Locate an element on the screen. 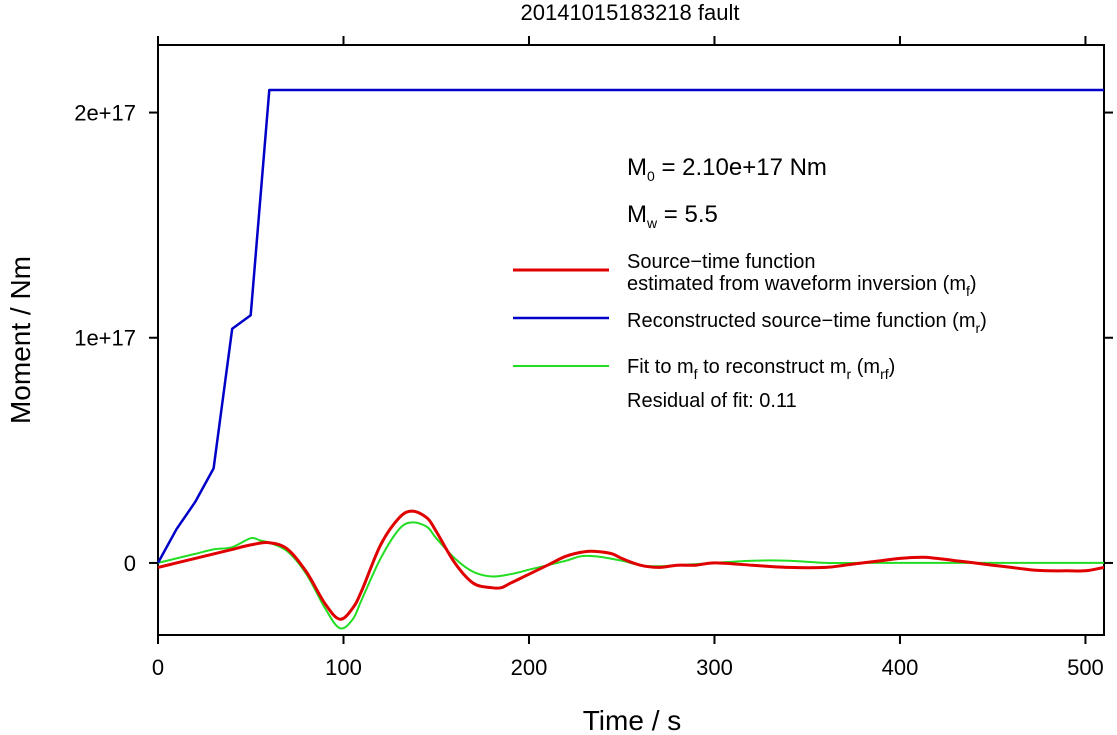 The image size is (1117, 735). legend-label-0: Source−time function is located at coordinates (721, 262).